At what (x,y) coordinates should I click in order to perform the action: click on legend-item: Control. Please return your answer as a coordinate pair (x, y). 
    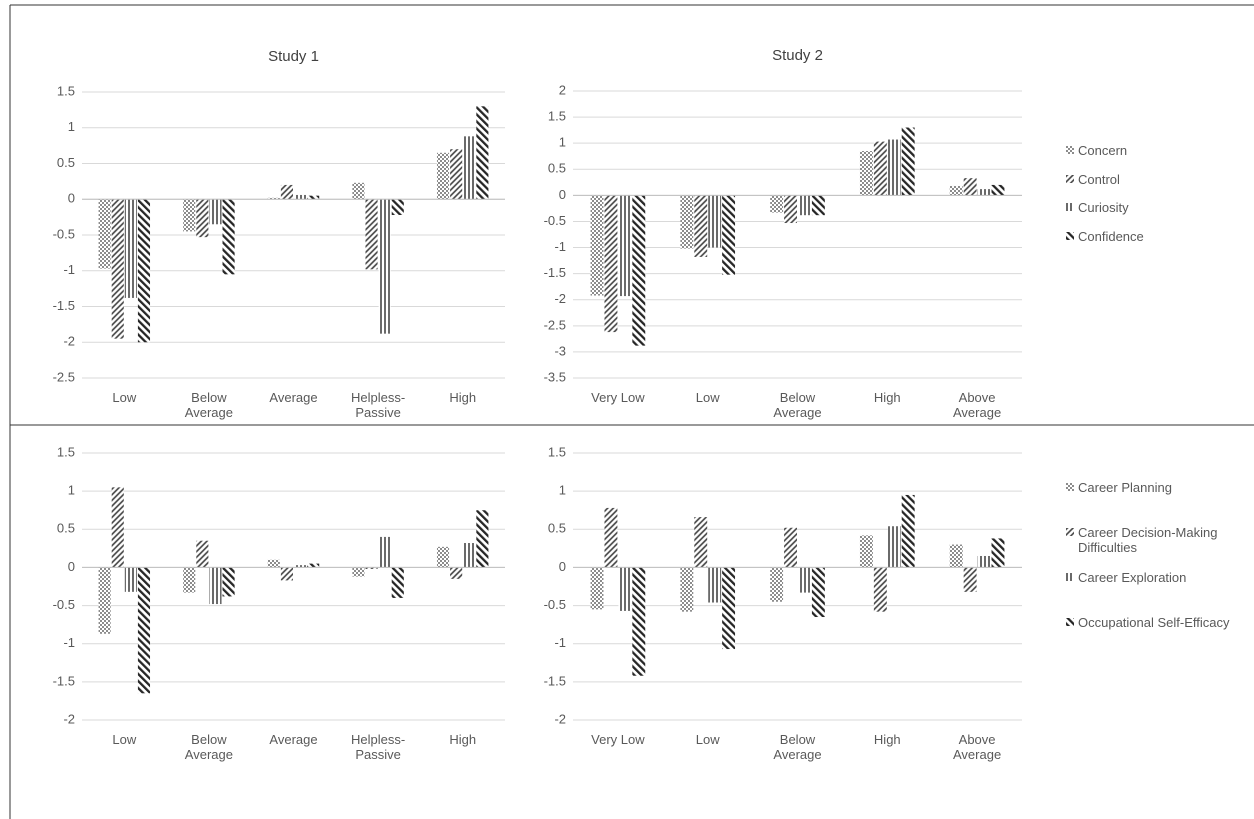
    Looking at the image, I should click on (1158, 179).